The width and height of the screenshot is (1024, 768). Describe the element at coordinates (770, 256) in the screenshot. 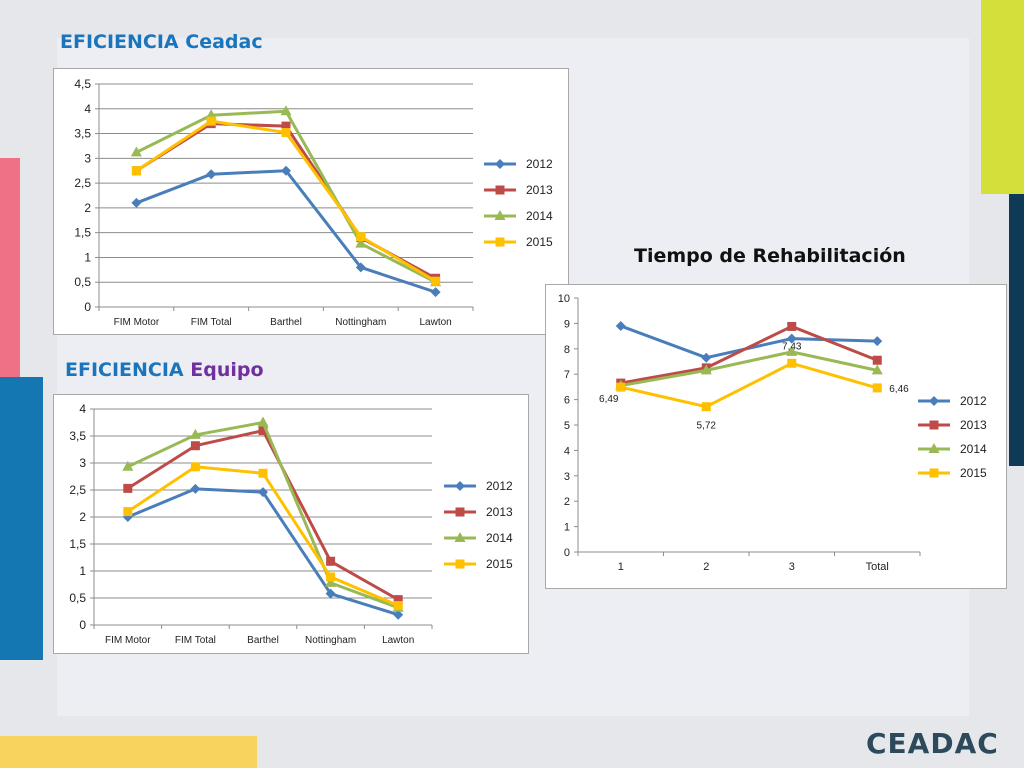

I see `heading-tiempo-rehabilitacion: Tiempo de Rehabilitación` at that location.